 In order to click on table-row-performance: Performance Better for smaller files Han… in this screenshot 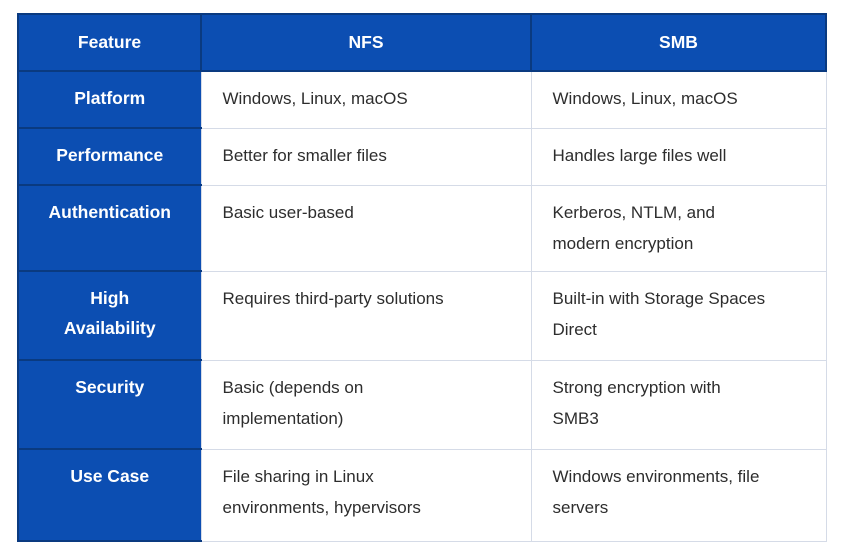, I will do `click(422, 156)`.